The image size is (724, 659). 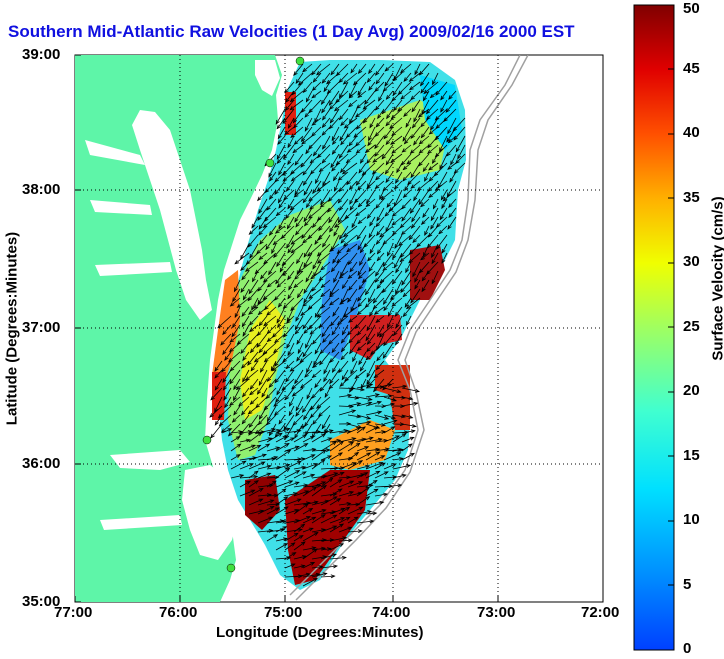 I want to click on pamlico-sound, so click(x=211, y=512).